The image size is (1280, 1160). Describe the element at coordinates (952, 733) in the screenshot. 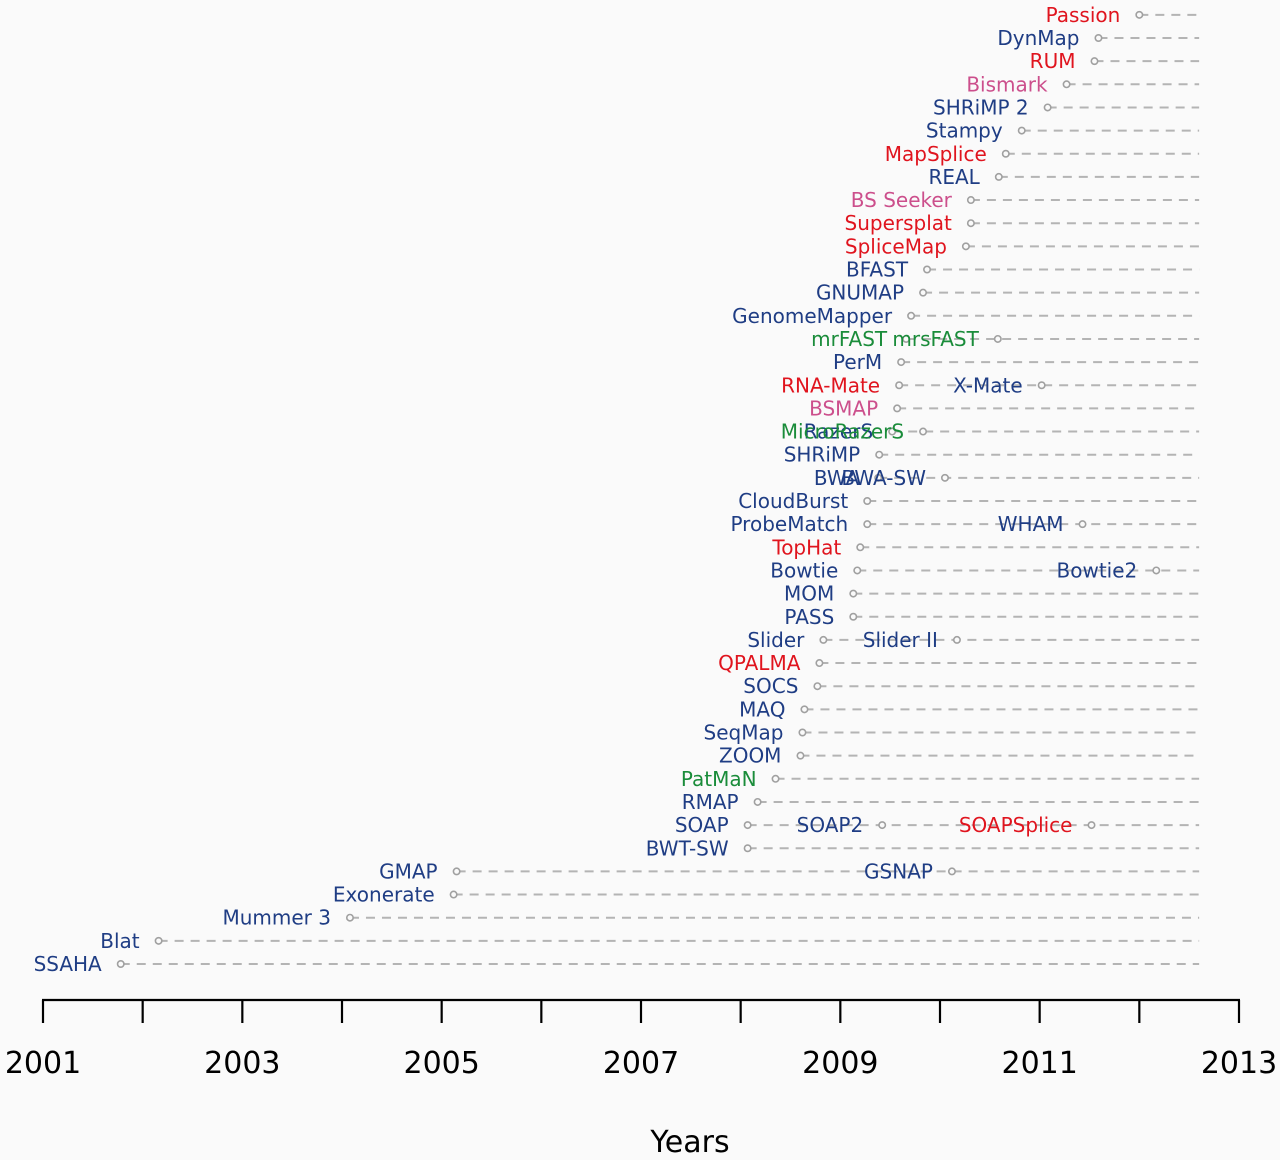

I see `tool-row-seqmap: SeqMap` at that location.